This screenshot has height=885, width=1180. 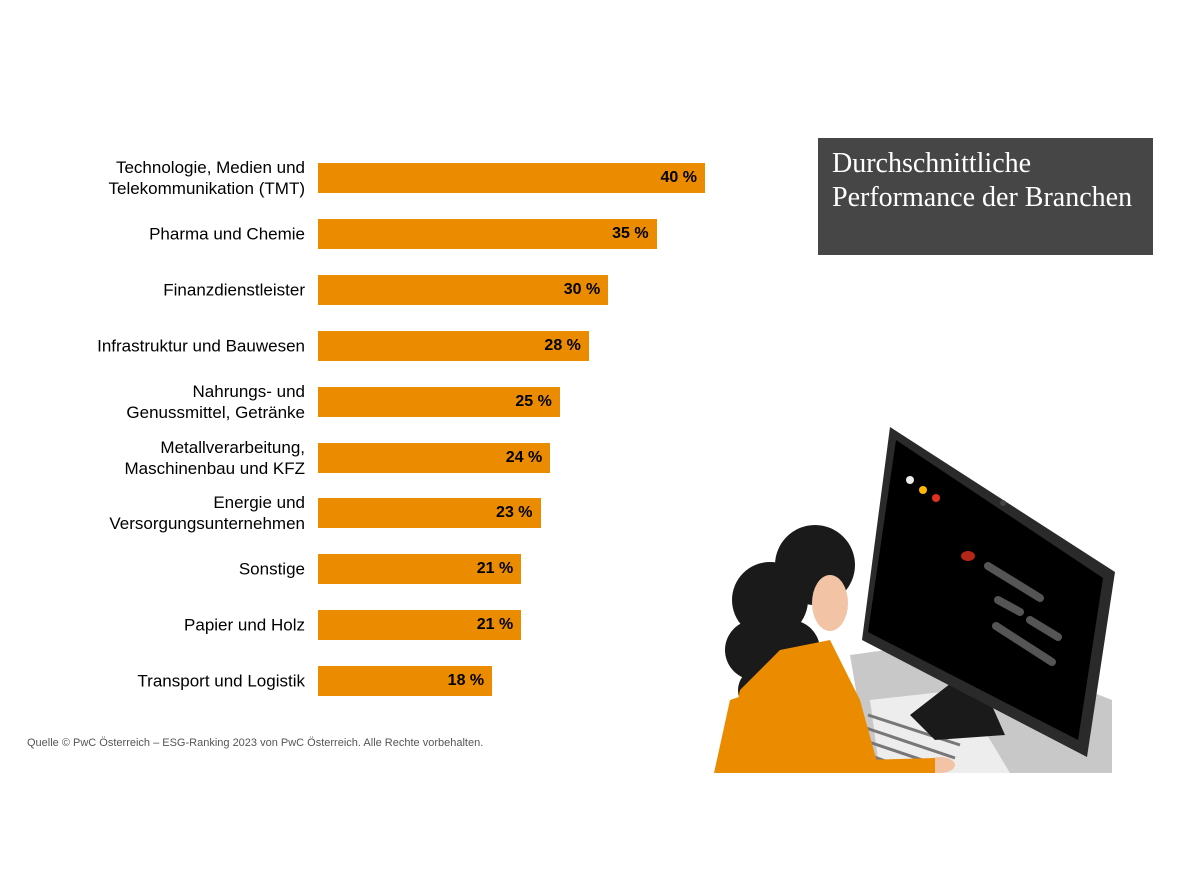 What do you see at coordinates (215, 401) in the screenshot?
I see `category-label: Nahrungs- und Genussmittel, Getränke` at bounding box center [215, 401].